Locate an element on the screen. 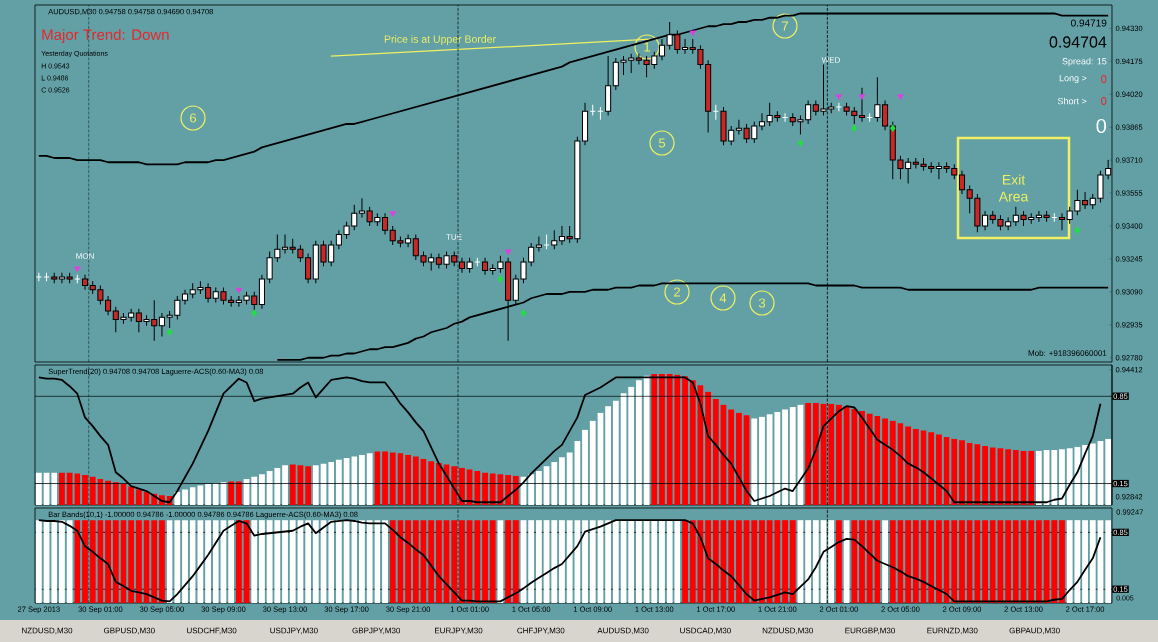 The image size is (1158, 642). text: USDJPY,M30 is located at coordinates (294, 631).